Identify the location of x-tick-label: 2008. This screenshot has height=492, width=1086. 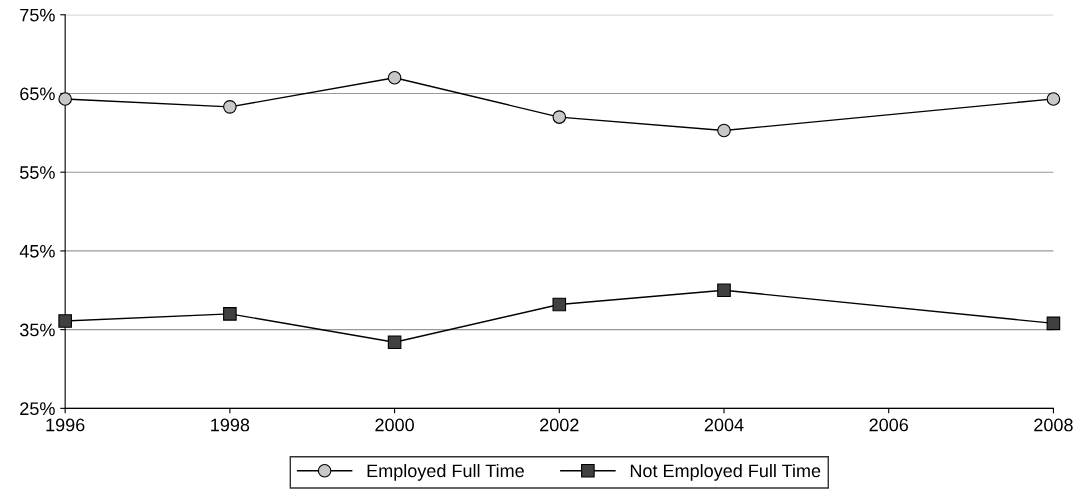
(1053, 425).